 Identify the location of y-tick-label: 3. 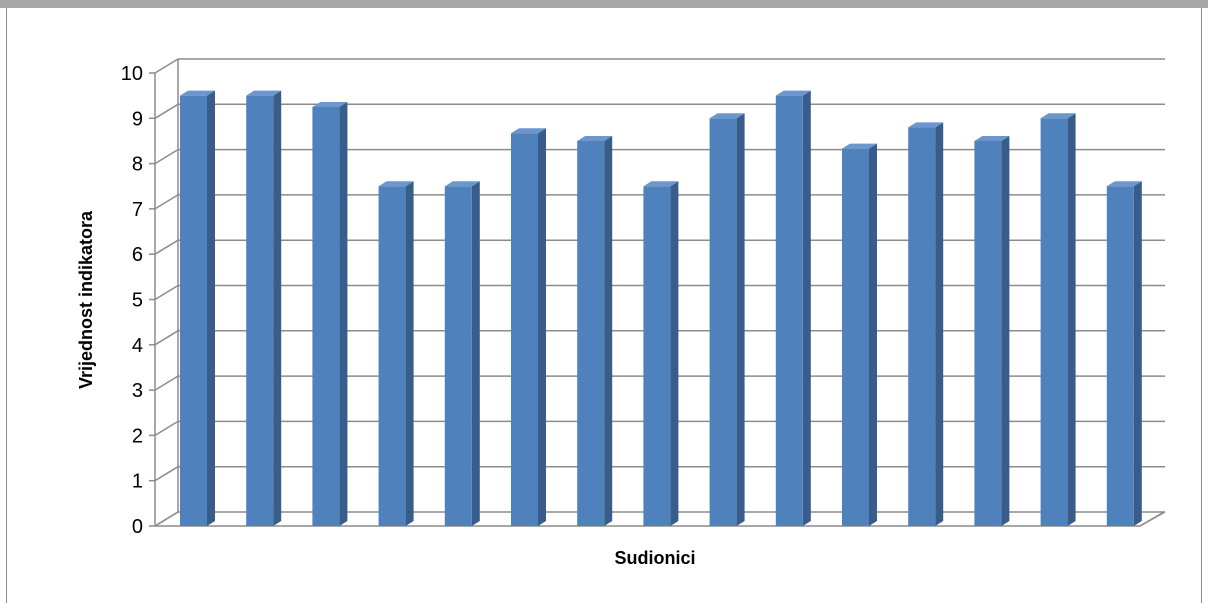
(137, 391).